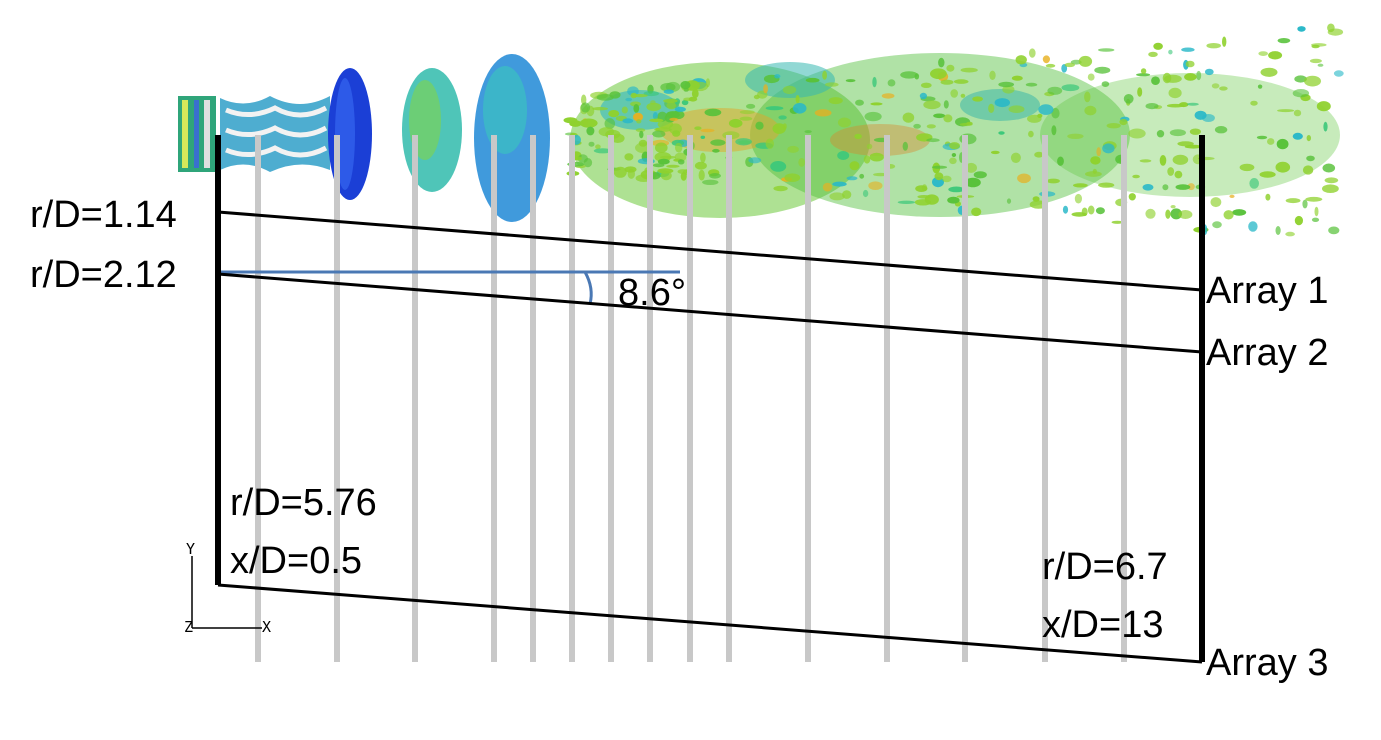 The image size is (1381, 740). I want to click on label-array-3: Array 3, so click(1267, 663).